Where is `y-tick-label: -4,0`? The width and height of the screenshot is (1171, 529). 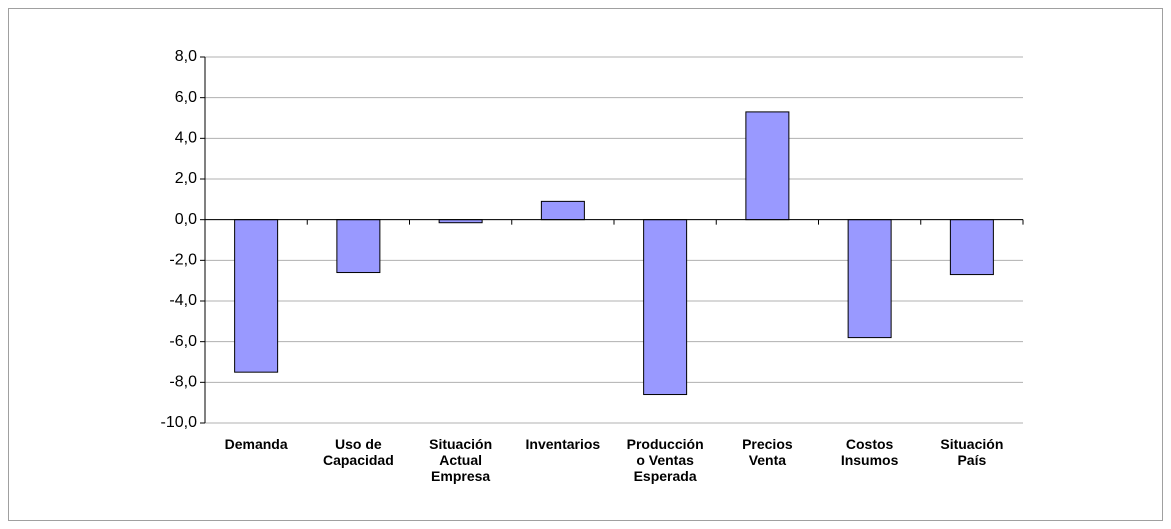
y-tick-label: -4,0 is located at coordinates (183, 300).